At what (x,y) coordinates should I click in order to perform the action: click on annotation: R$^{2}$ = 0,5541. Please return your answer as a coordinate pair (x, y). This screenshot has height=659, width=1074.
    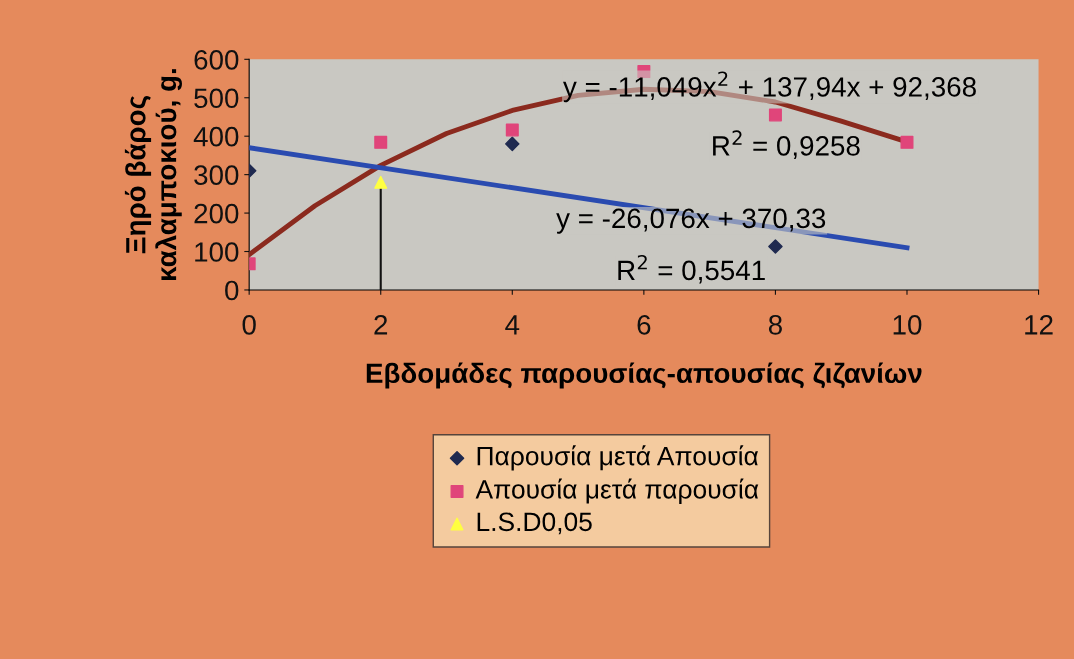
    Looking at the image, I should click on (691, 269).